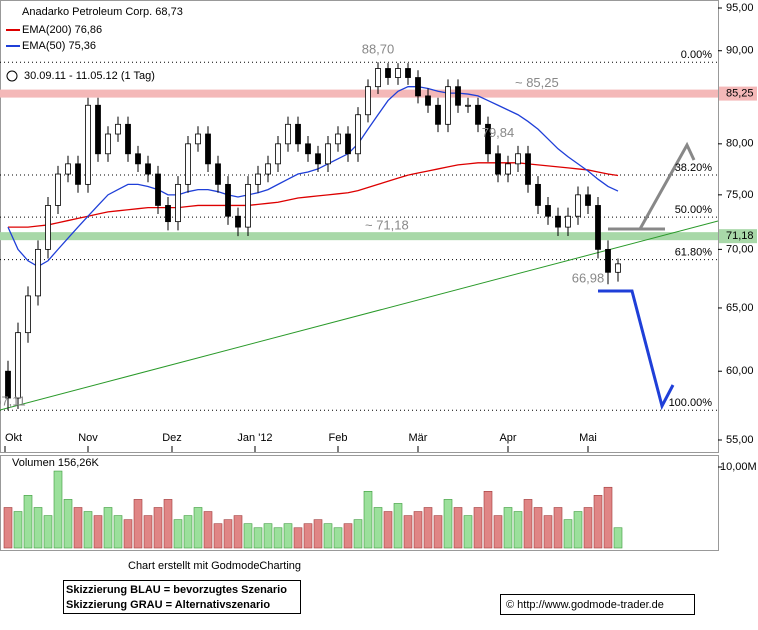  I want to click on y-tick-label: 80,00, so click(740, 144).